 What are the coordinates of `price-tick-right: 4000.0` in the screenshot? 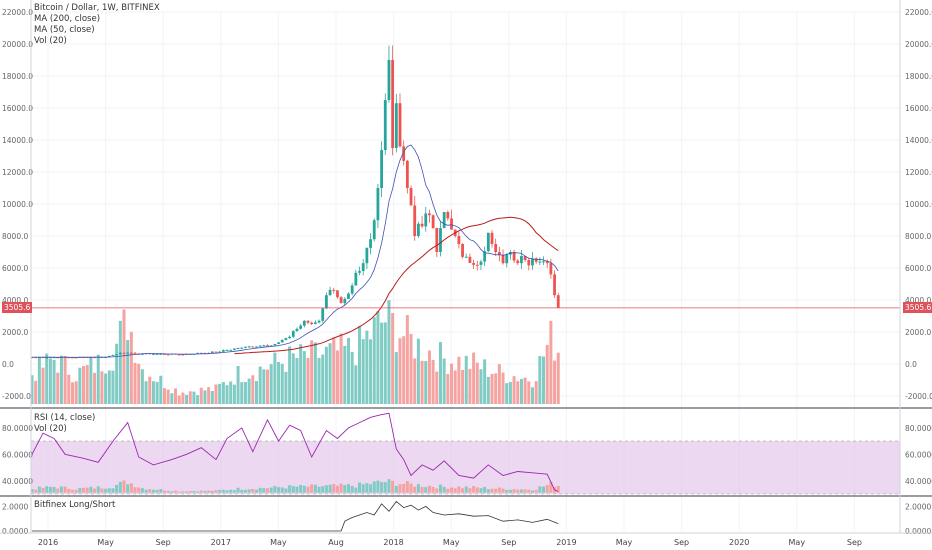 It's located at (918, 300).